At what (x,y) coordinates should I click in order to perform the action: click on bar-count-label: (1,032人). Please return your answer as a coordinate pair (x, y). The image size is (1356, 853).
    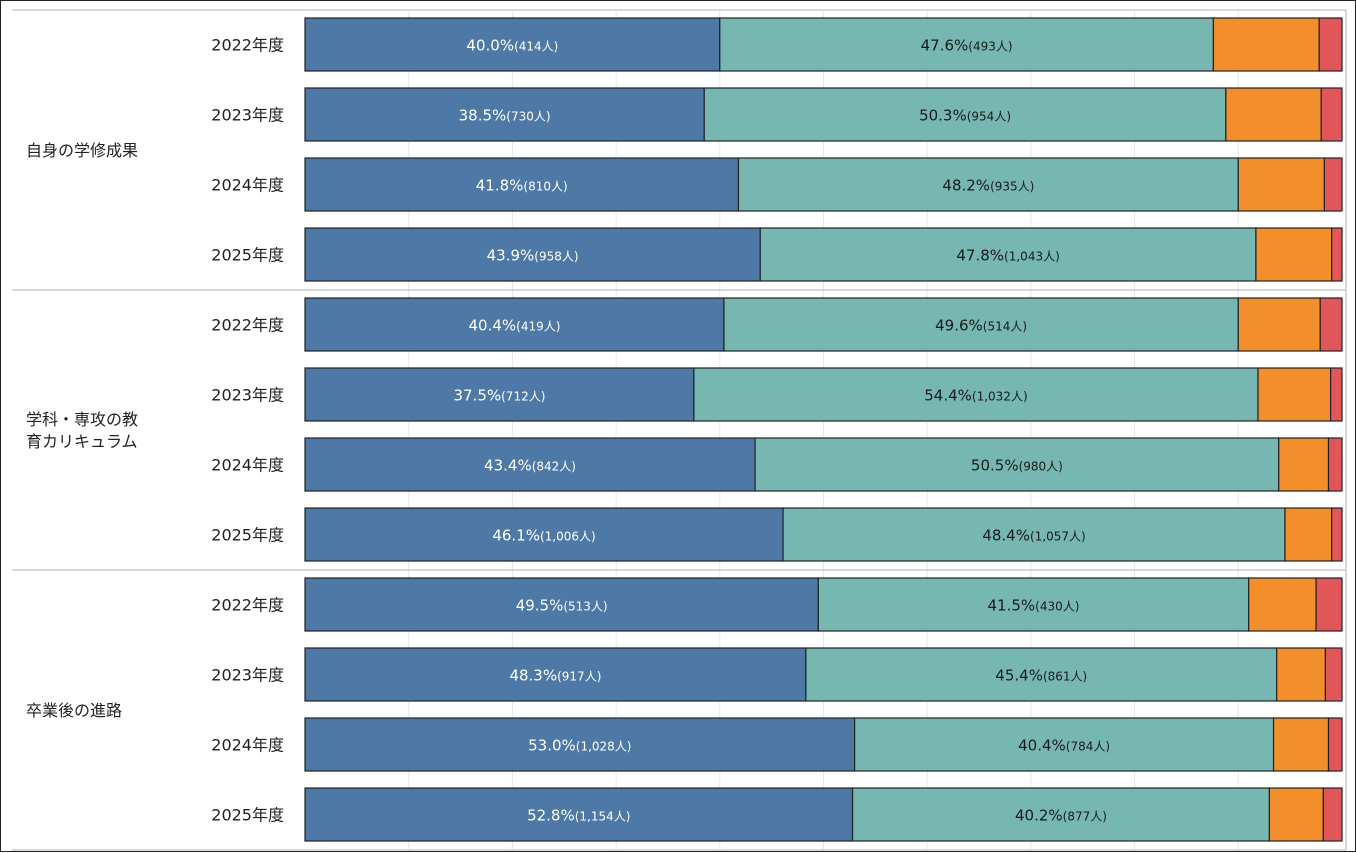
    Looking at the image, I should click on (1000, 397).